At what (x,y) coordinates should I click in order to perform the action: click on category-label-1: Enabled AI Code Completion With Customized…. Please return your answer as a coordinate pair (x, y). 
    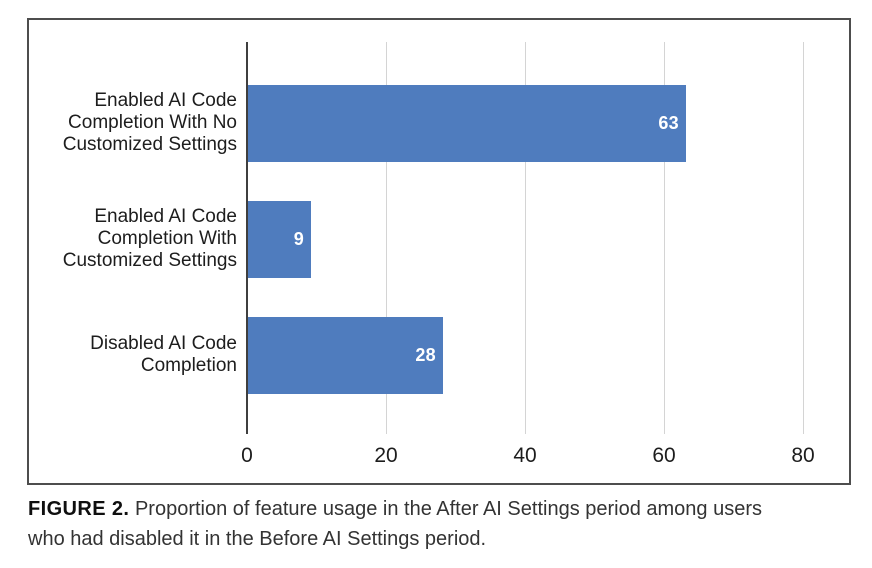
    Looking at the image, I should click on (150, 239).